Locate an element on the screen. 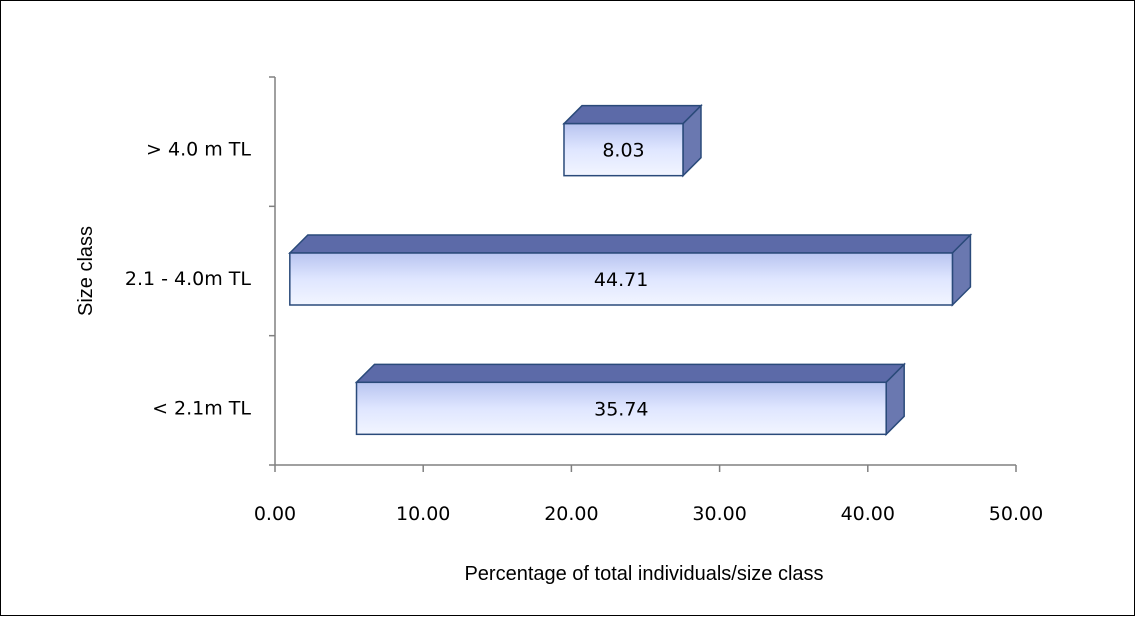 This screenshot has height=620, width=1135. data-label: 35.74 is located at coordinates (621, 409).